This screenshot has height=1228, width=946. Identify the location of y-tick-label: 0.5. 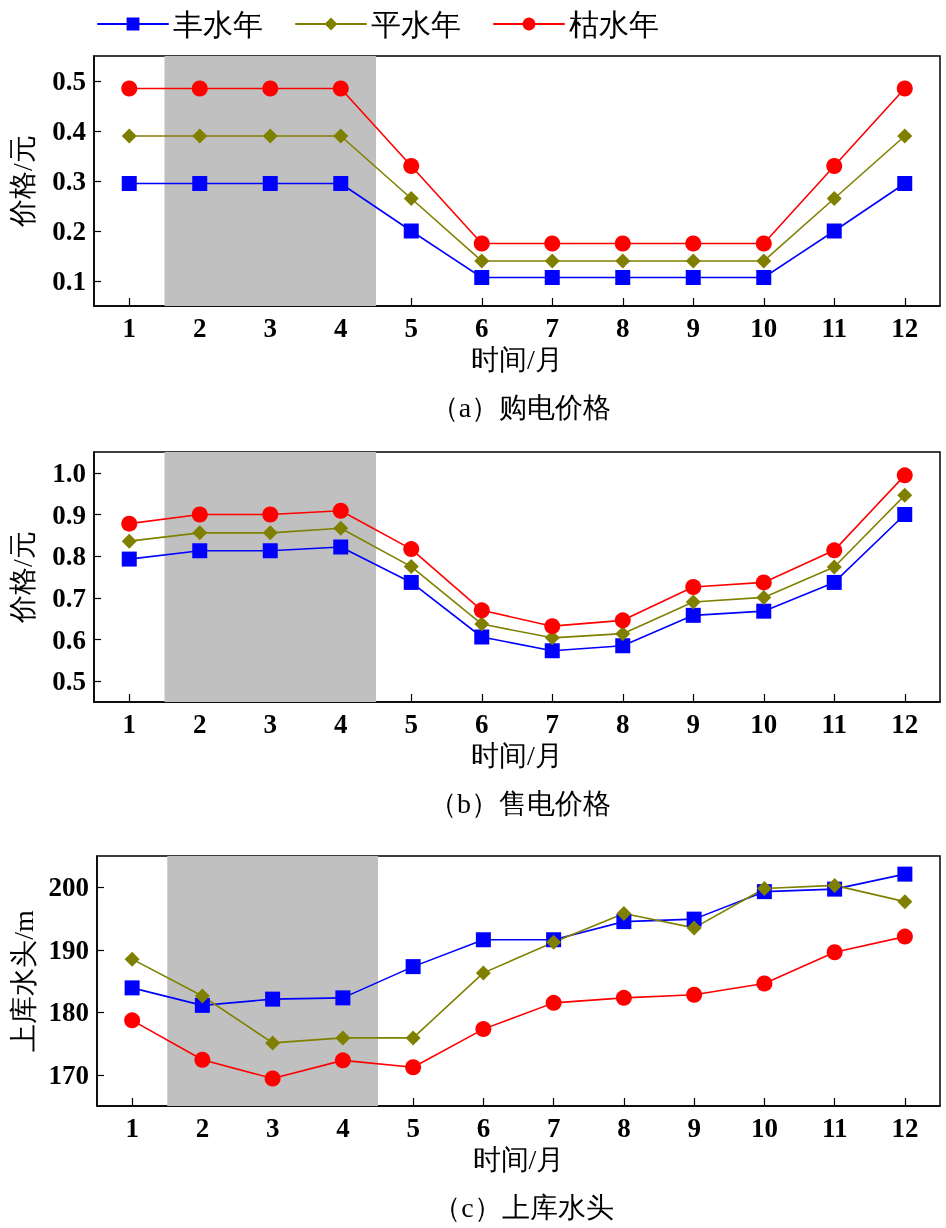
(69, 81).